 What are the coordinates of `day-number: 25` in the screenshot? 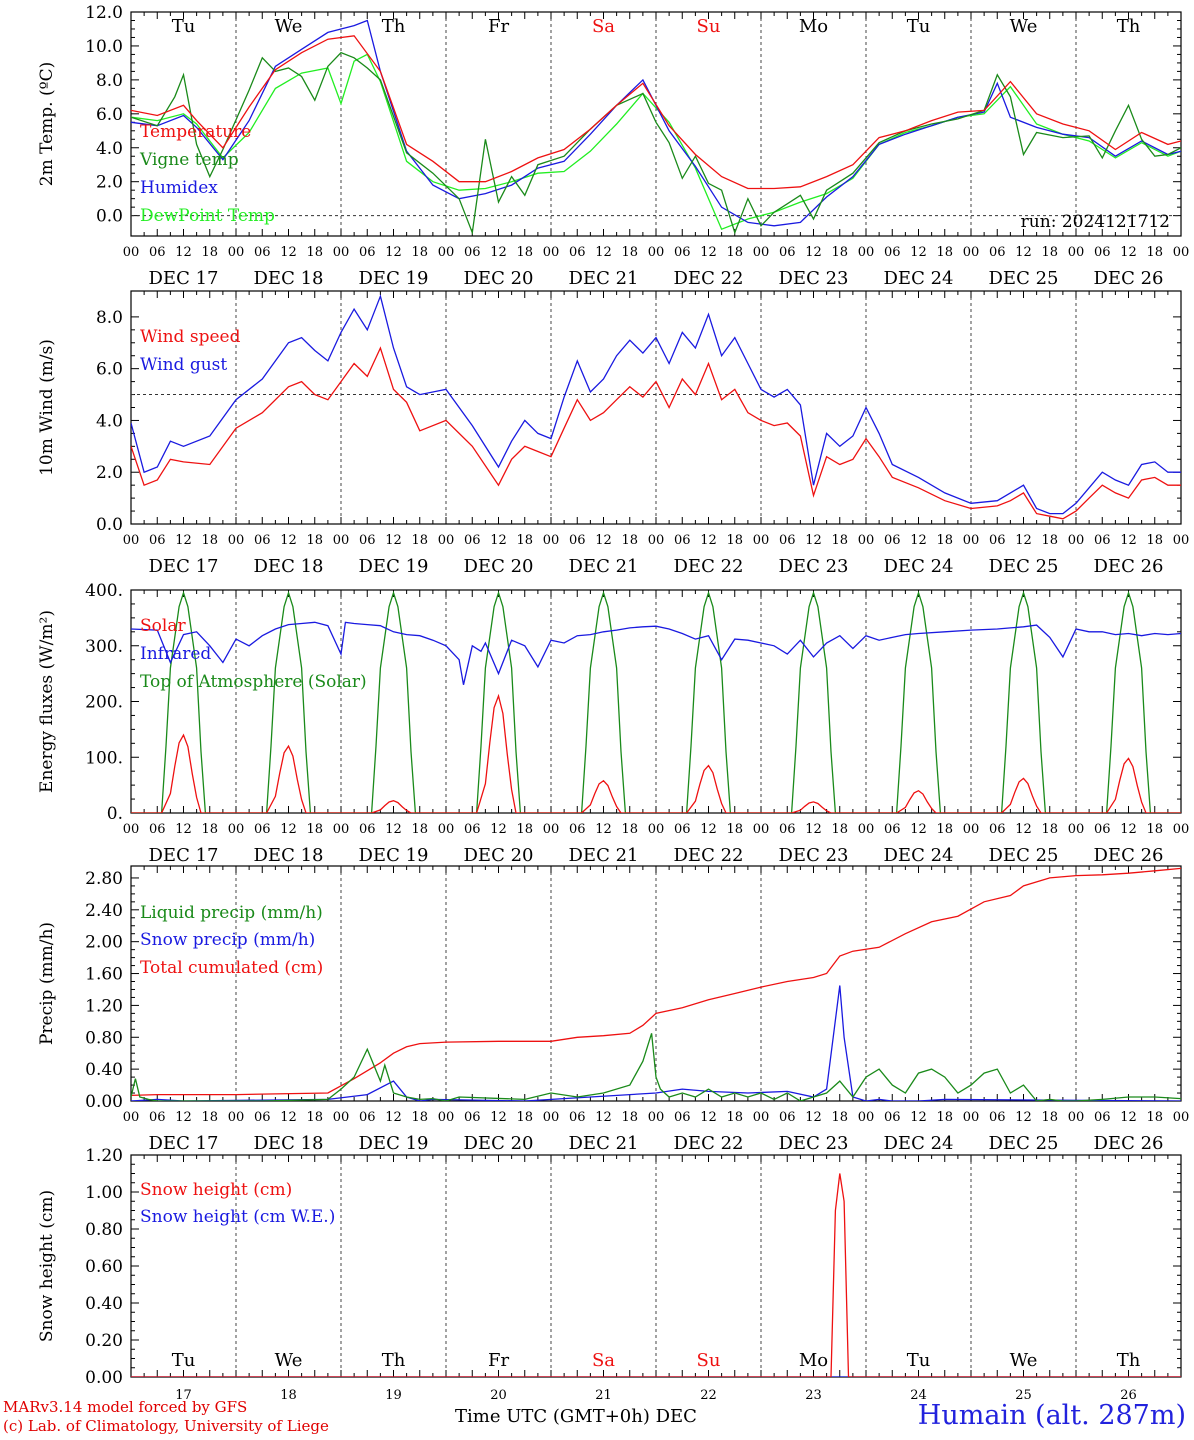 It's located at (1023, 1395).